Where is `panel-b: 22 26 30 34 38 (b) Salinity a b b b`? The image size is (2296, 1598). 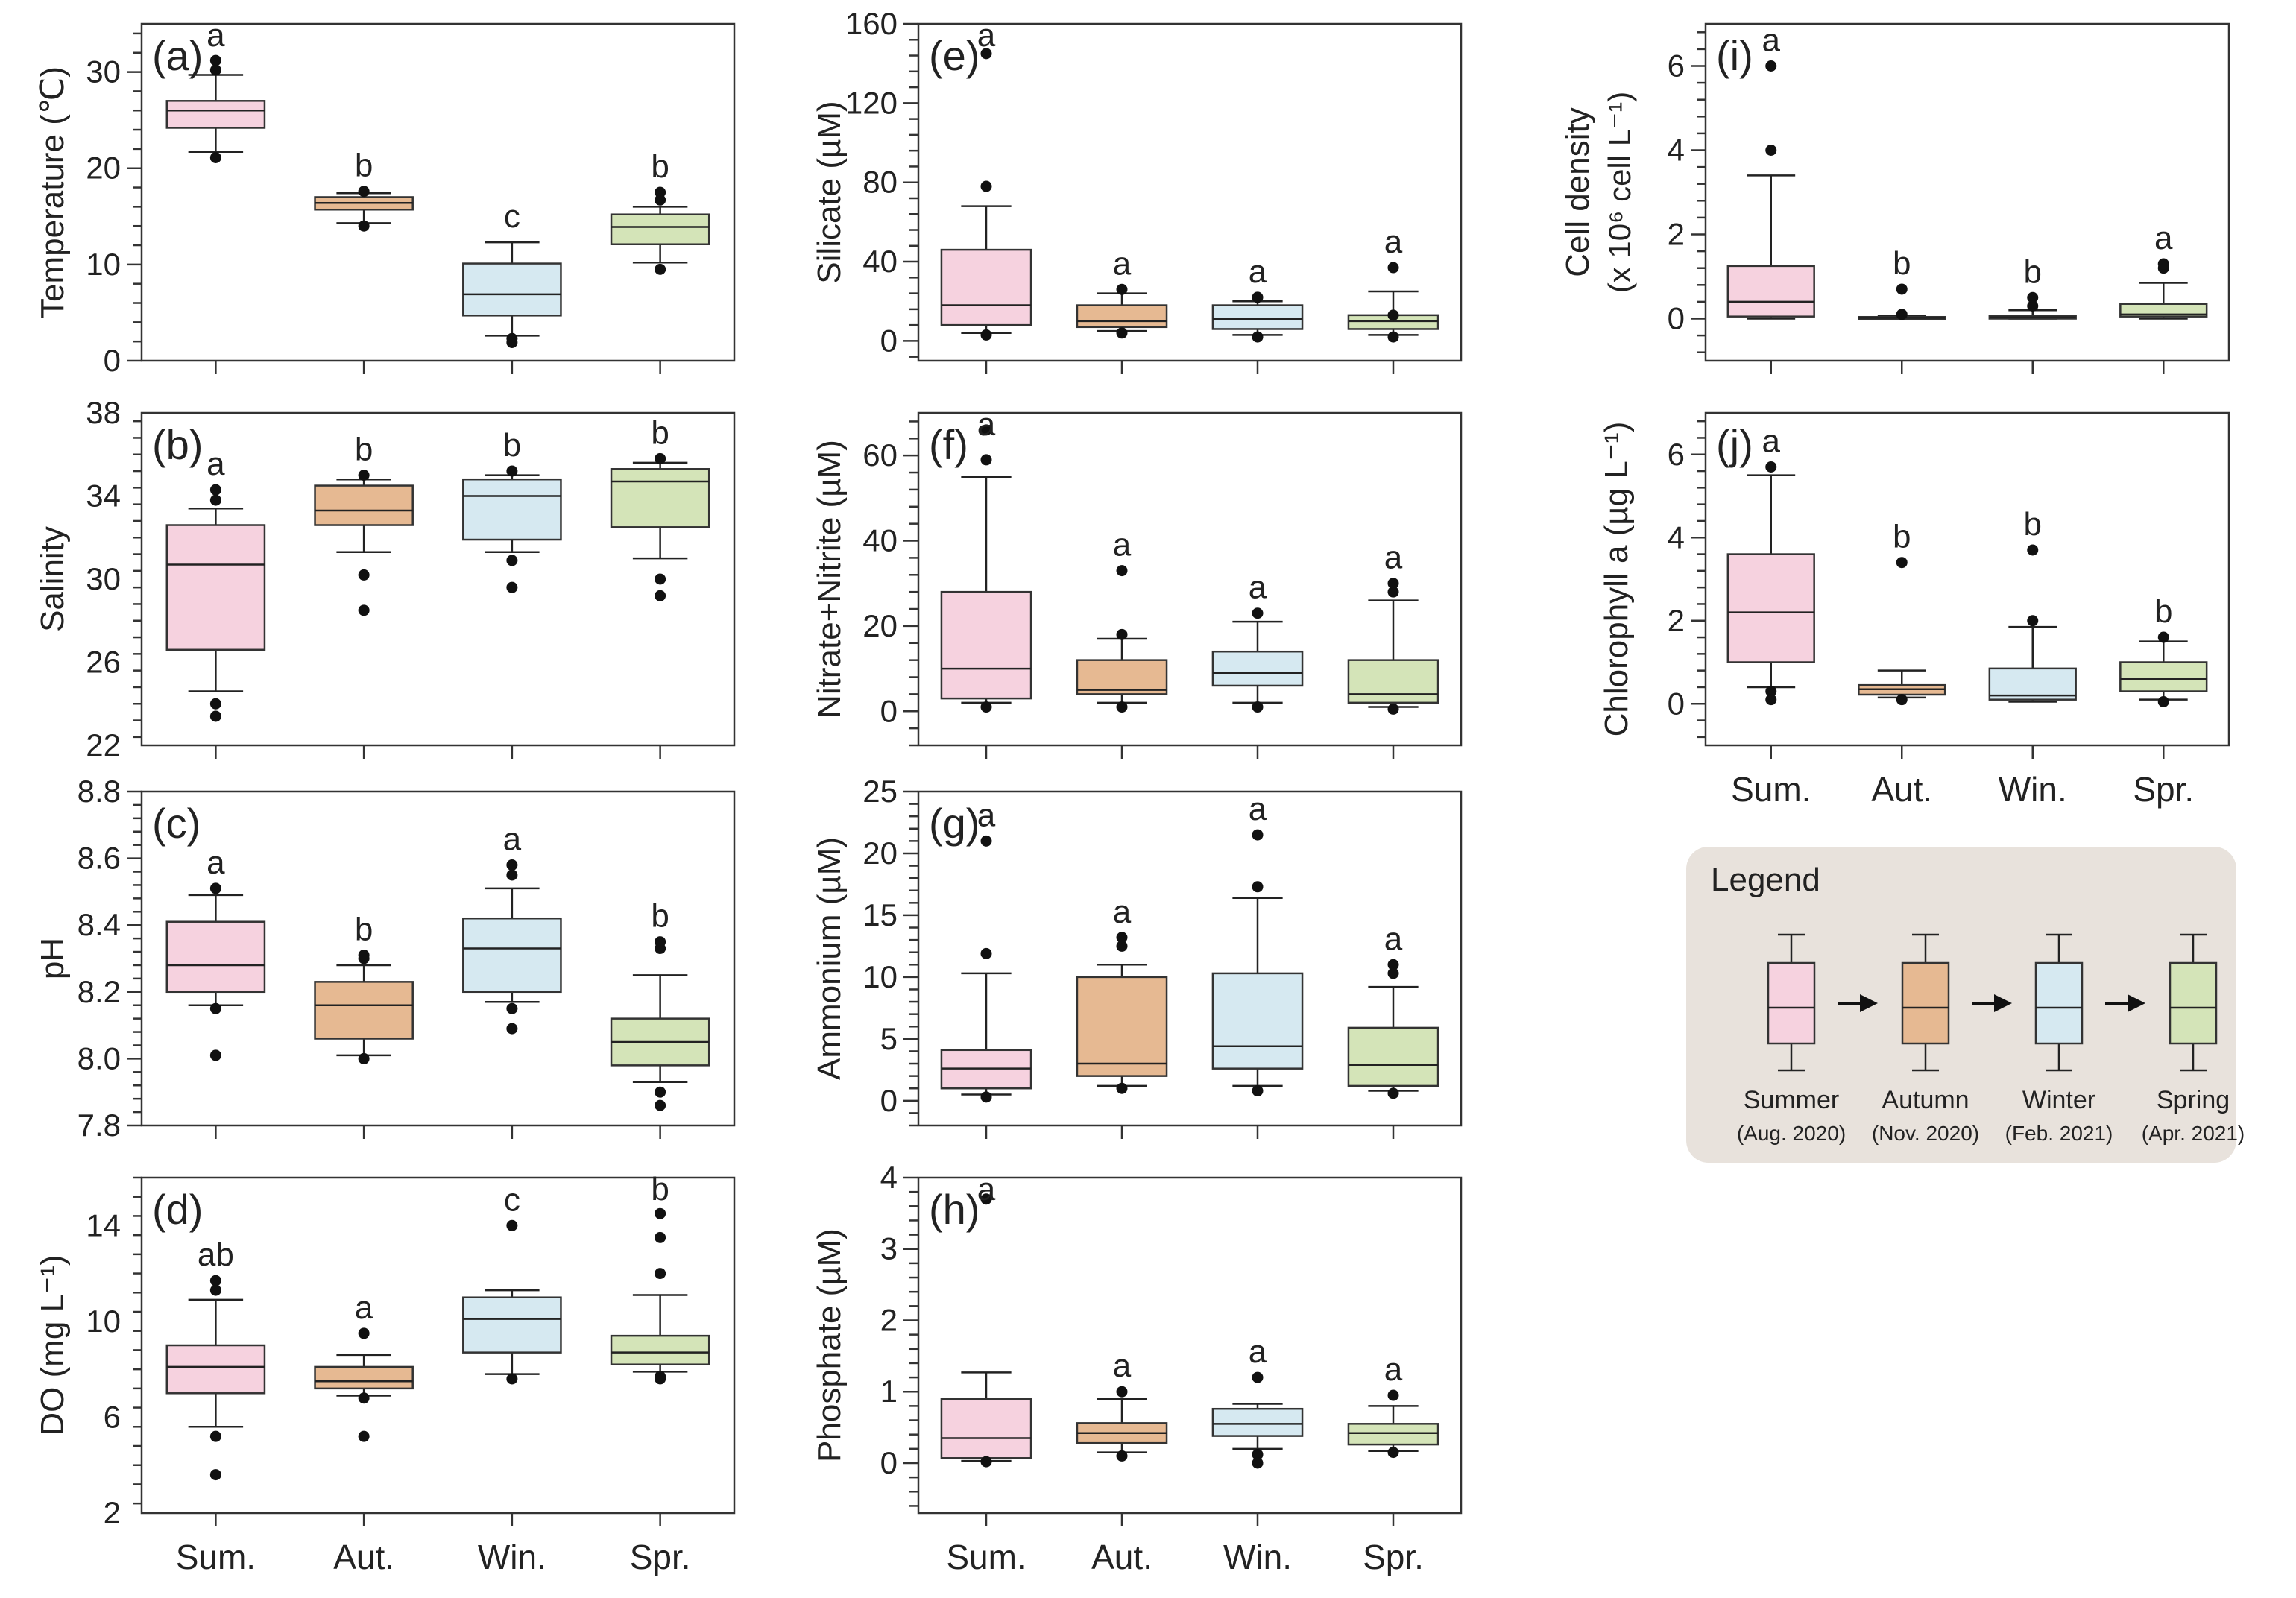
panel-b: 22 26 30 34 38 (b) Salinity a b b b is located at coordinates (385, 579).